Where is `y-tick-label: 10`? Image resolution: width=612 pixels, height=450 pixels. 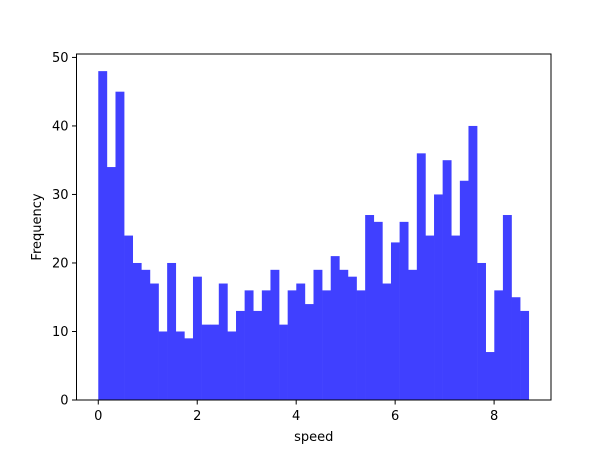
y-tick-label: 10 is located at coordinates (60, 332).